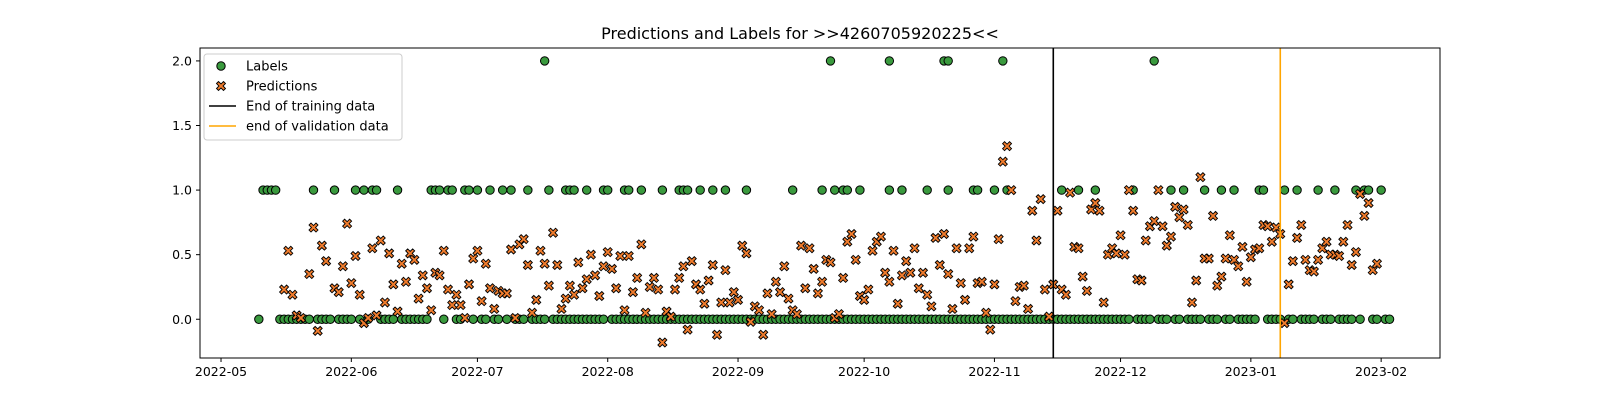 This screenshot has height=400, width=1600. What do you see at coordinates (1167, 203) in the screenshot?
I see `vline-layer` at bounding box center [1167, 203].